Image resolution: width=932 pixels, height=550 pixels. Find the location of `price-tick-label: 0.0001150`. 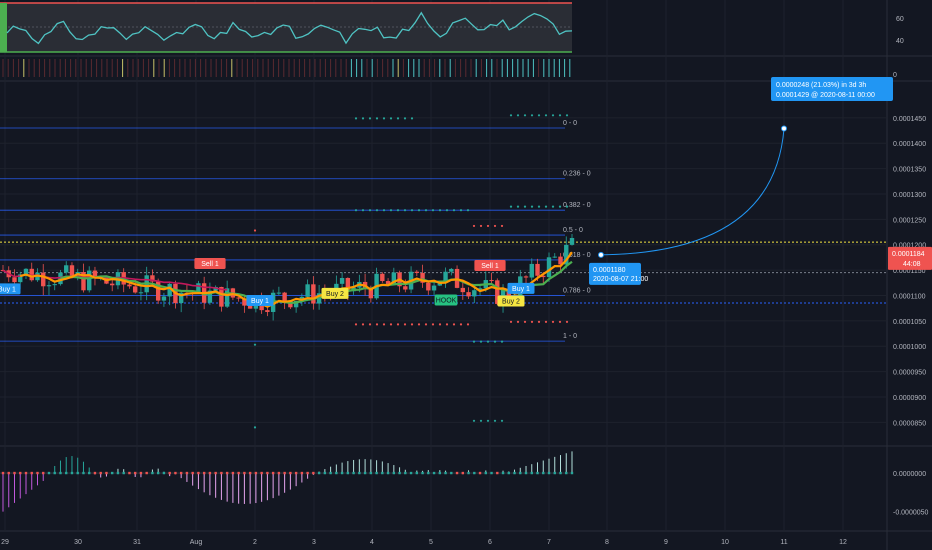

price-tick-label: 0.0001150 is located at coordinates (909, 271).